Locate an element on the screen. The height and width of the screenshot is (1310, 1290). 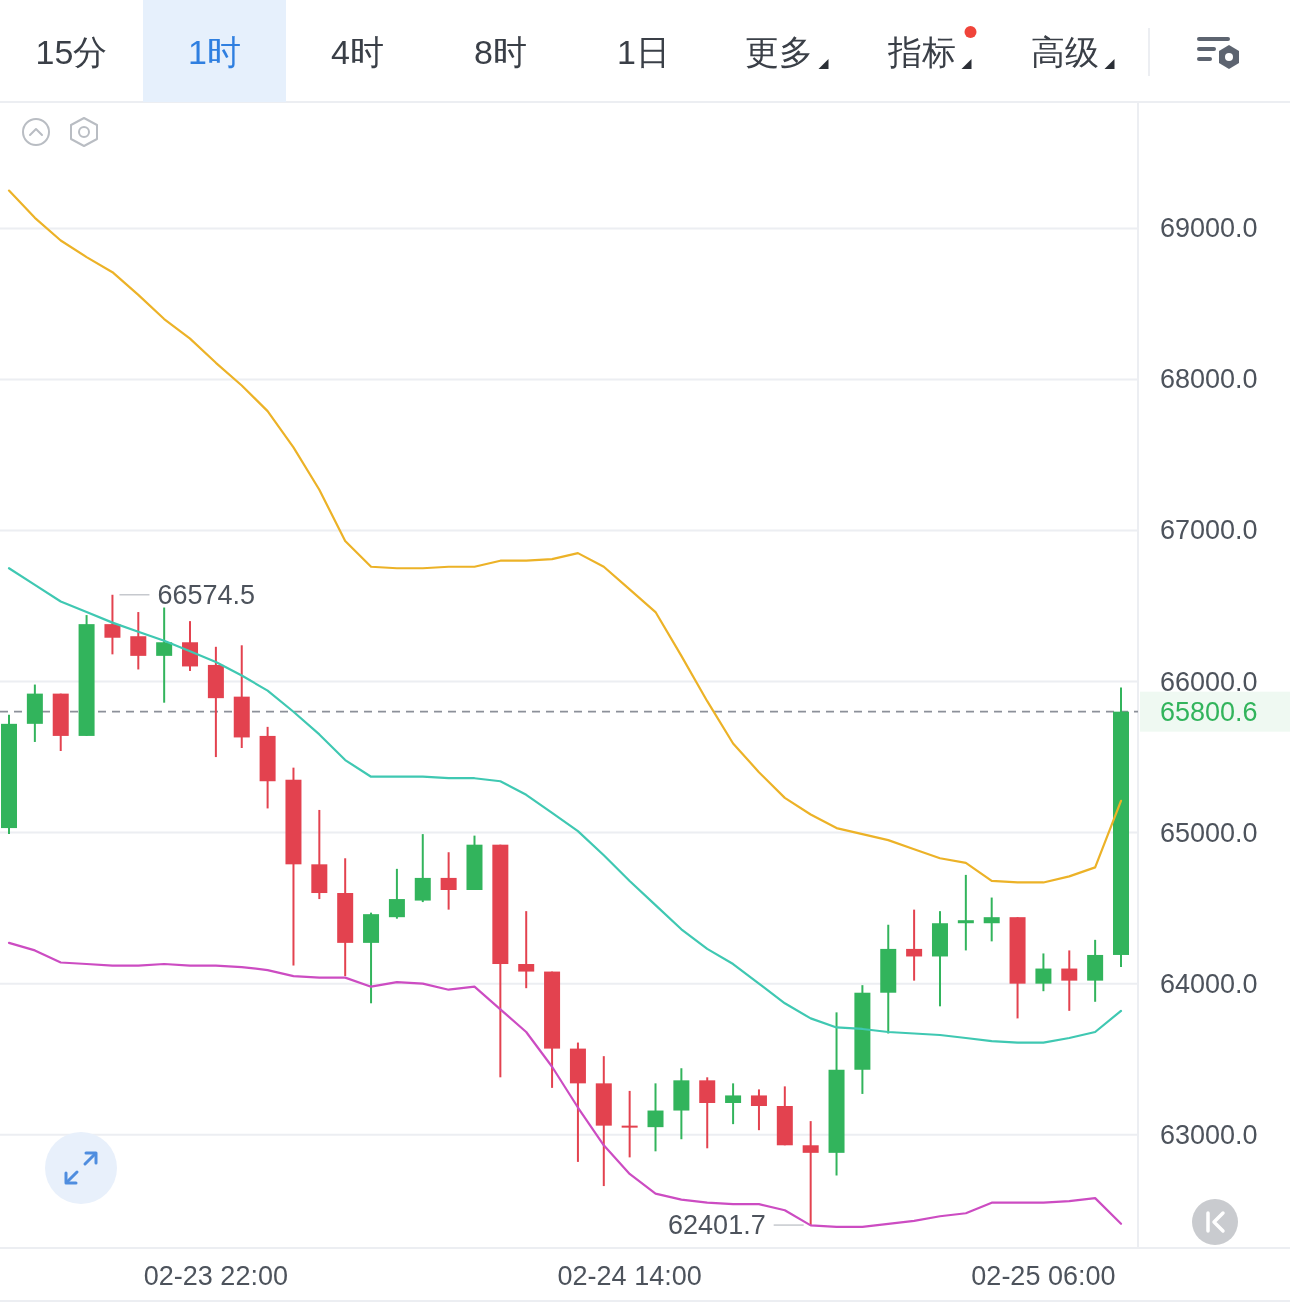
y-tick-label: 65000.0 is located at coordinates (1209, 832).